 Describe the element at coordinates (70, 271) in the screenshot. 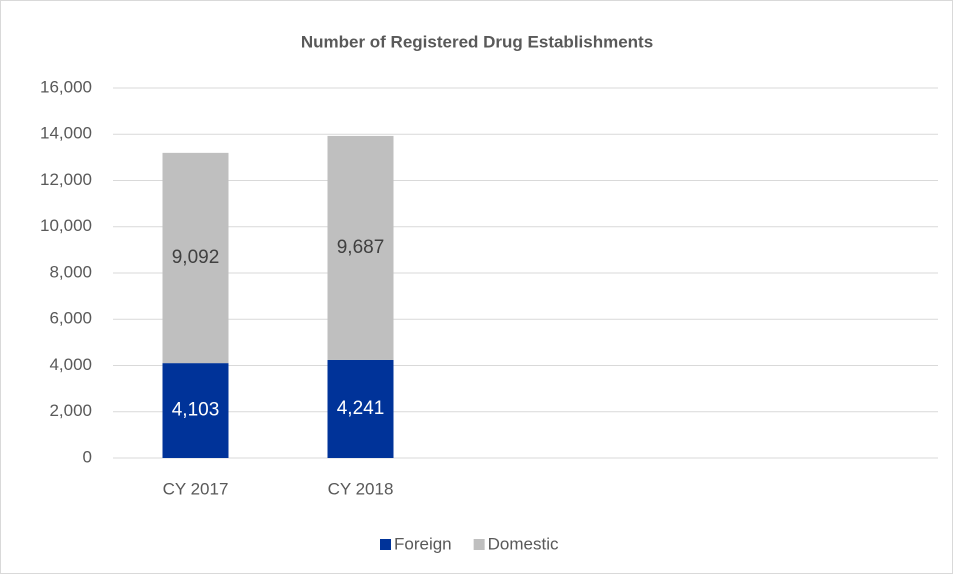

I see `y-tick-label: 8,000` at that location.